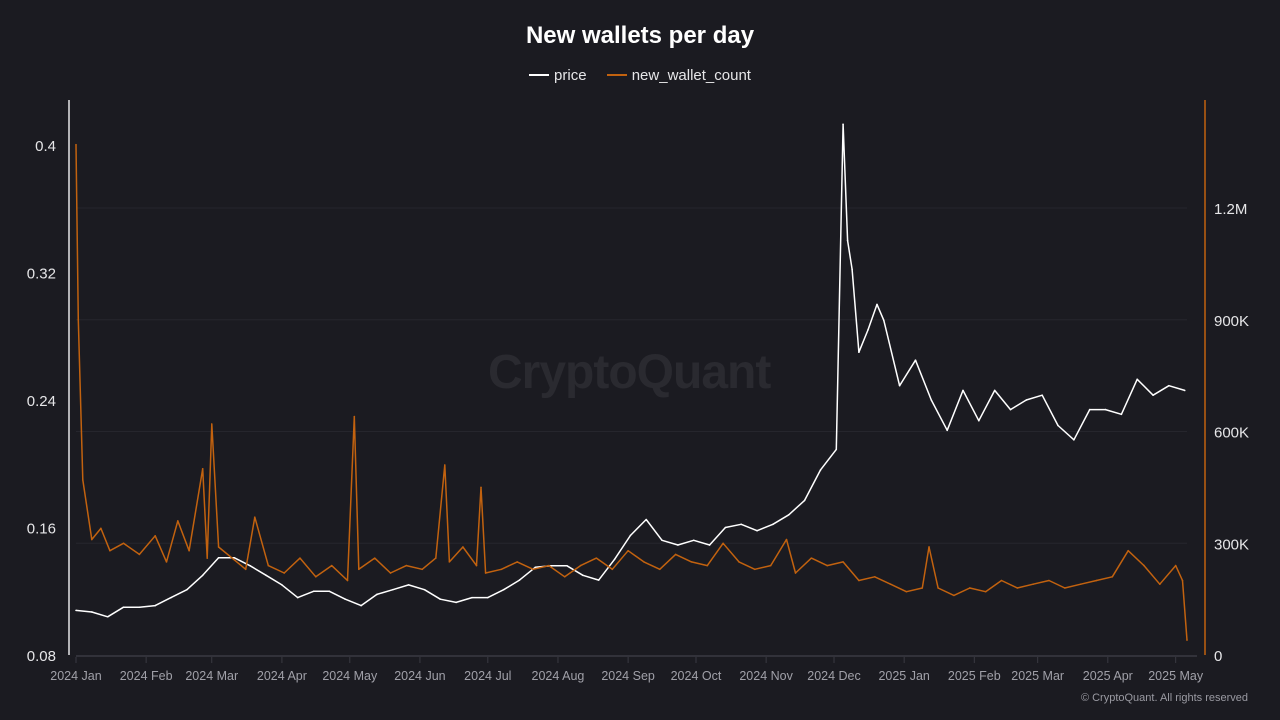 This screenshot has height=720, width=1280. Describe the element at coordinates (41, 401) in the screenshot. I see `y-left-tick-label: 0.24` at that location.